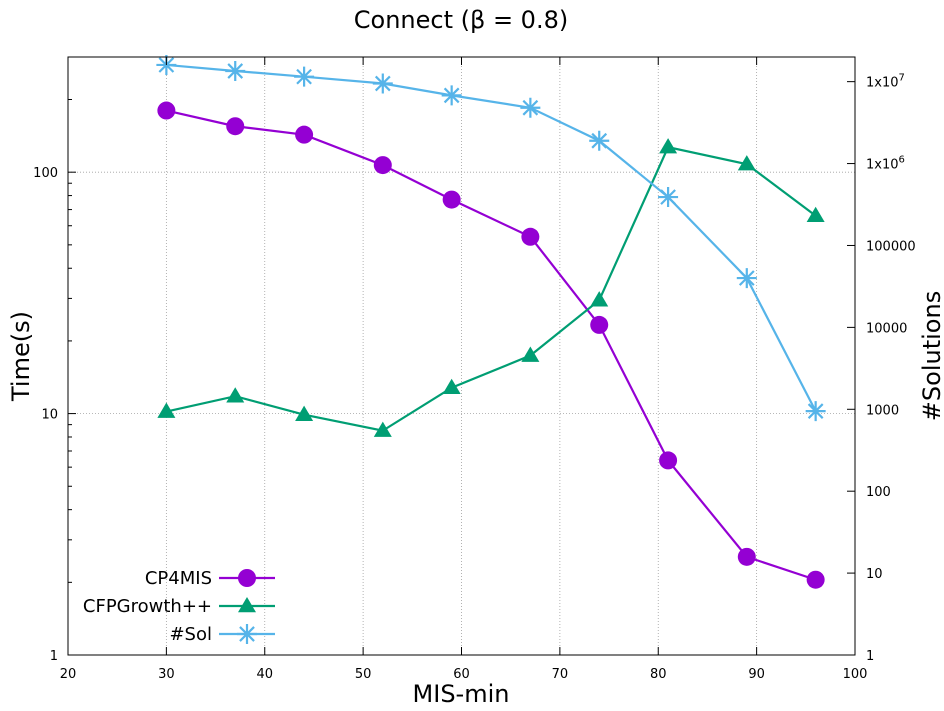 This screenshot has width=944, height=711. I want to click on x-tick-label: 40, so click(264, 674).